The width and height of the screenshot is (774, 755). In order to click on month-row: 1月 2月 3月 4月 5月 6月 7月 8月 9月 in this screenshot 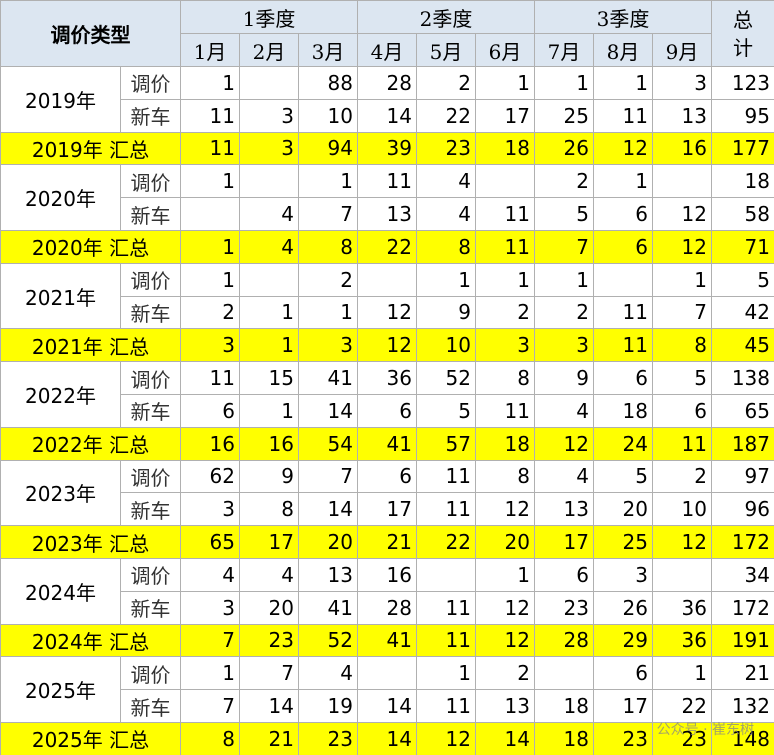, I will do `click(387, 50)`.